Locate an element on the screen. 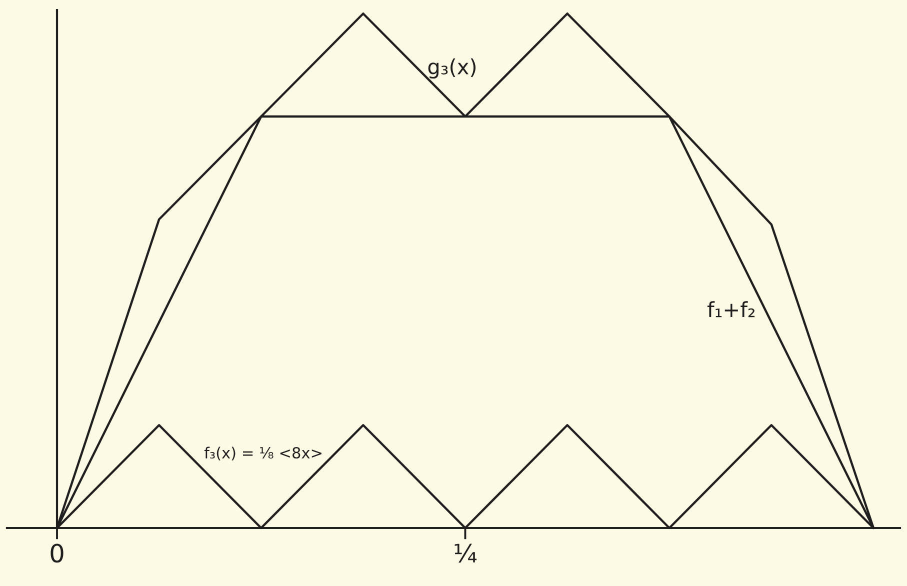  series-label: f₃(x) = ⅛ <8x> is located at coordinates (263, 453).